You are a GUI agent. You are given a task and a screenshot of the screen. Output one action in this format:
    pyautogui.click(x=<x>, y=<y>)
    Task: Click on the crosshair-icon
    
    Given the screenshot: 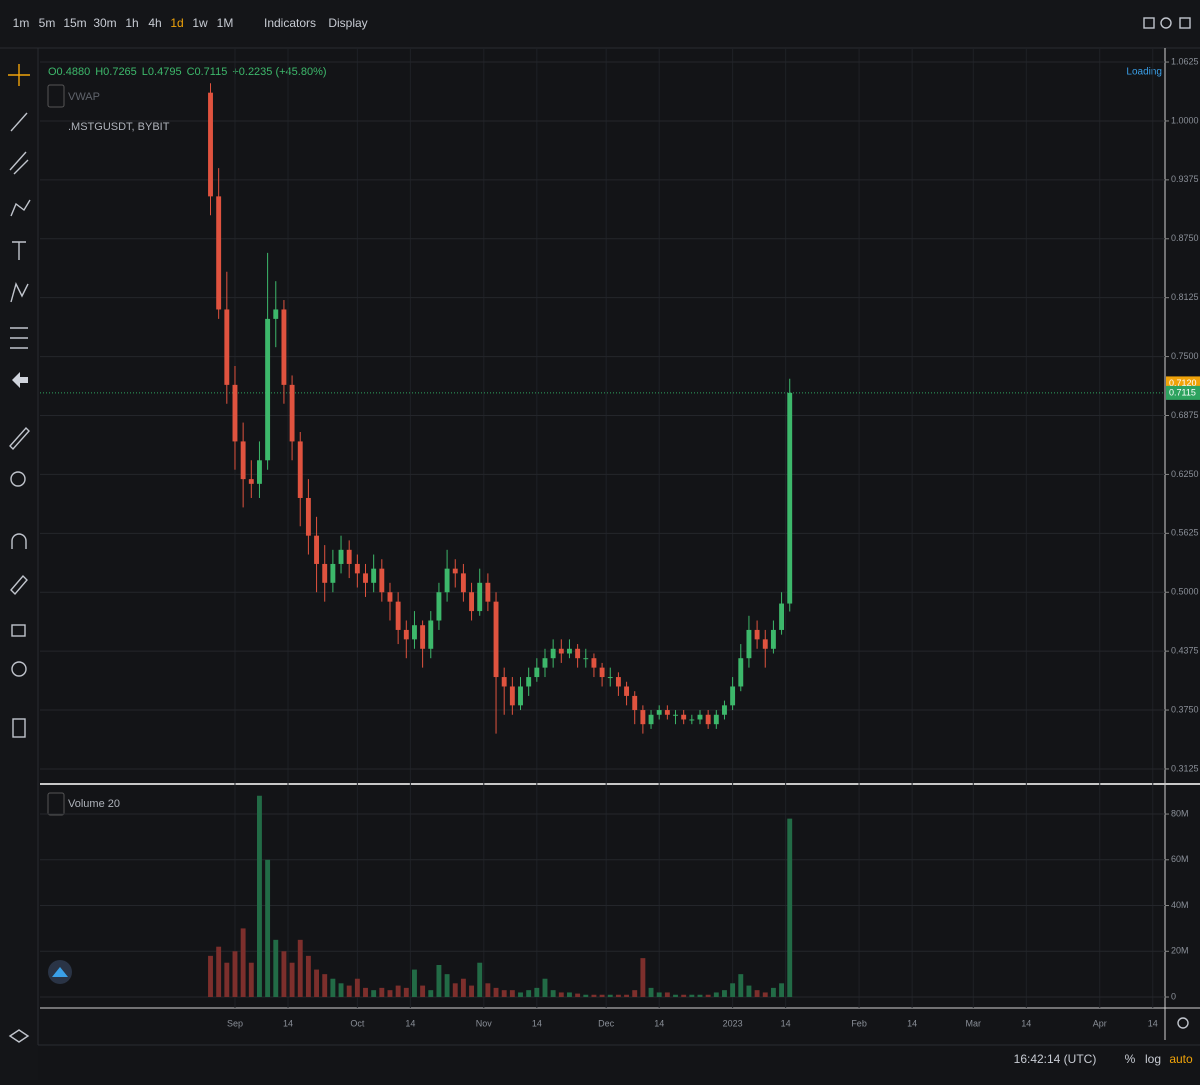 What is the action you would take?
    pyautogui.click(x=19, y=75)
    